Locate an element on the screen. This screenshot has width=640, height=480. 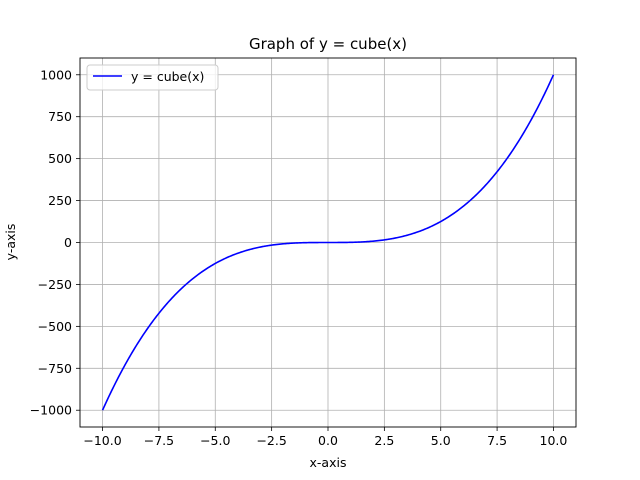
y-tick-label: 1000 is located at coordinates (56, 74).